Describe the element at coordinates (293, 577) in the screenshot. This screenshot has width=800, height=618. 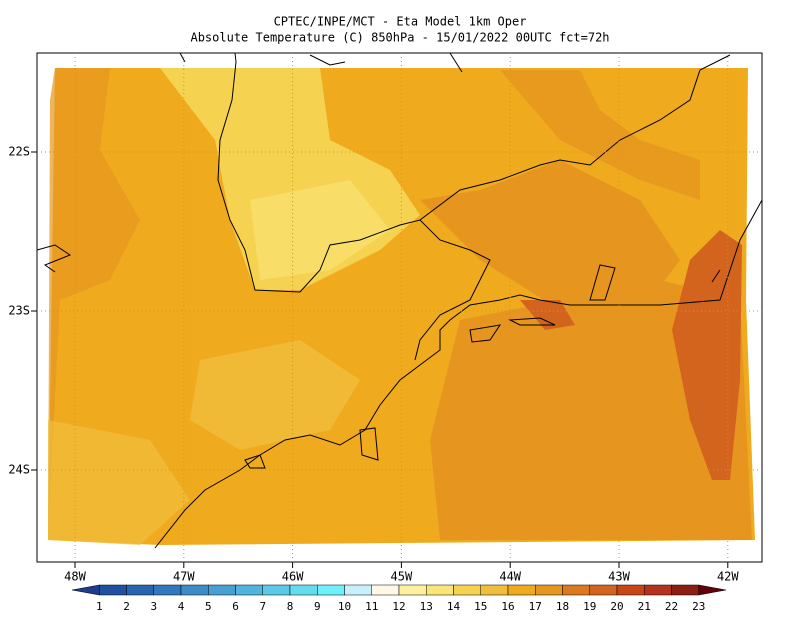
I see `lon-label: 46W` at that location.